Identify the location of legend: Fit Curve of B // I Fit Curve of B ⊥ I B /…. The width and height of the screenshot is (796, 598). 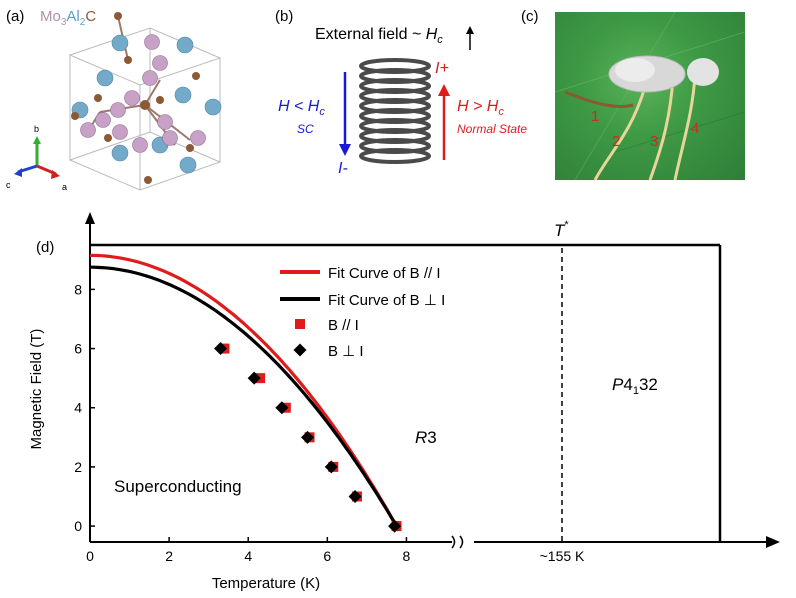
(362, 312).